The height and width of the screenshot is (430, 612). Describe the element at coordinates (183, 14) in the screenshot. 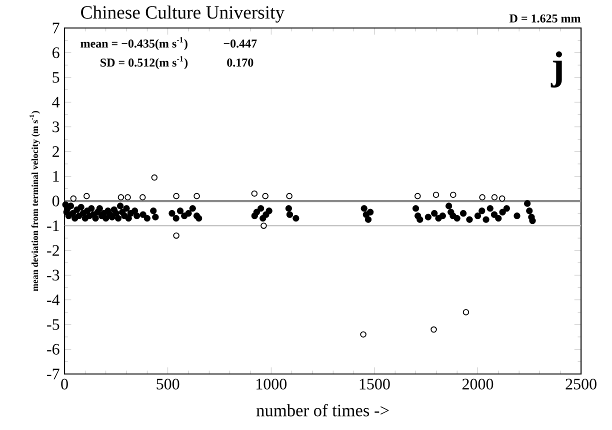

I see `chart-title: Chinese Culture University` at that location.